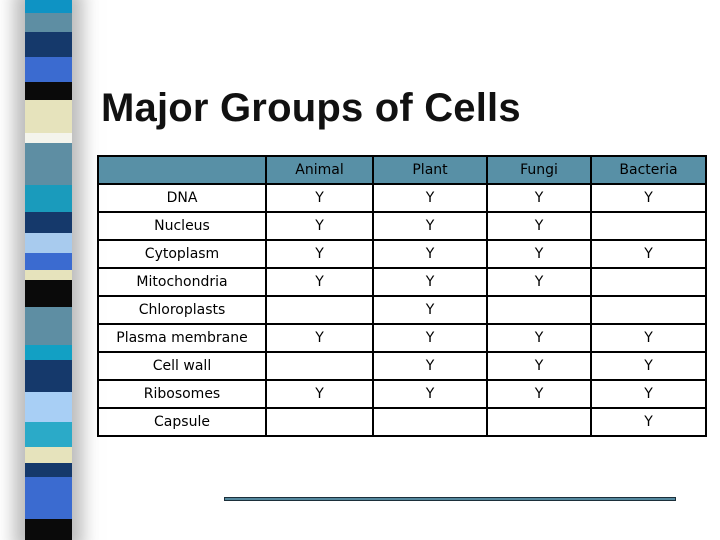 The height and width of the screenshot is (540, 720). I want to click on cell-plasma-membrane-bacteria: Y, so click(648, 338).